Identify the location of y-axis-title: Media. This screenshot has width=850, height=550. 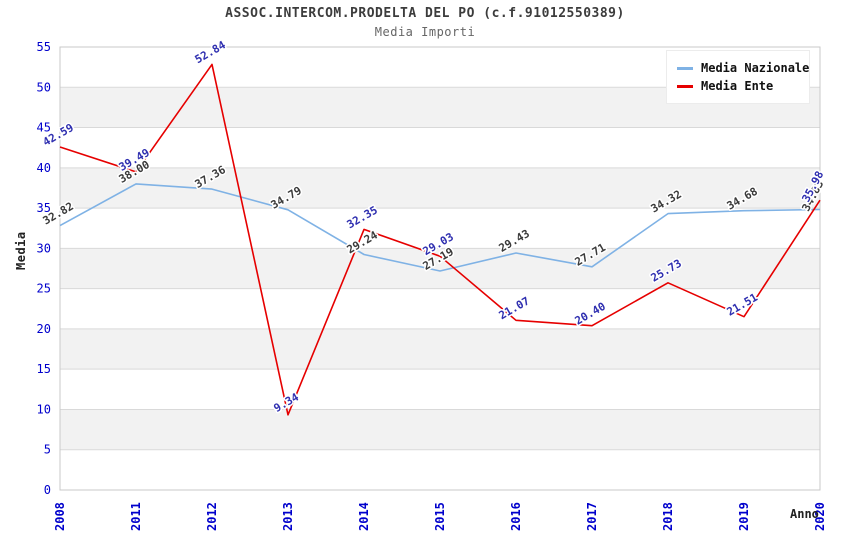
(21, 250).